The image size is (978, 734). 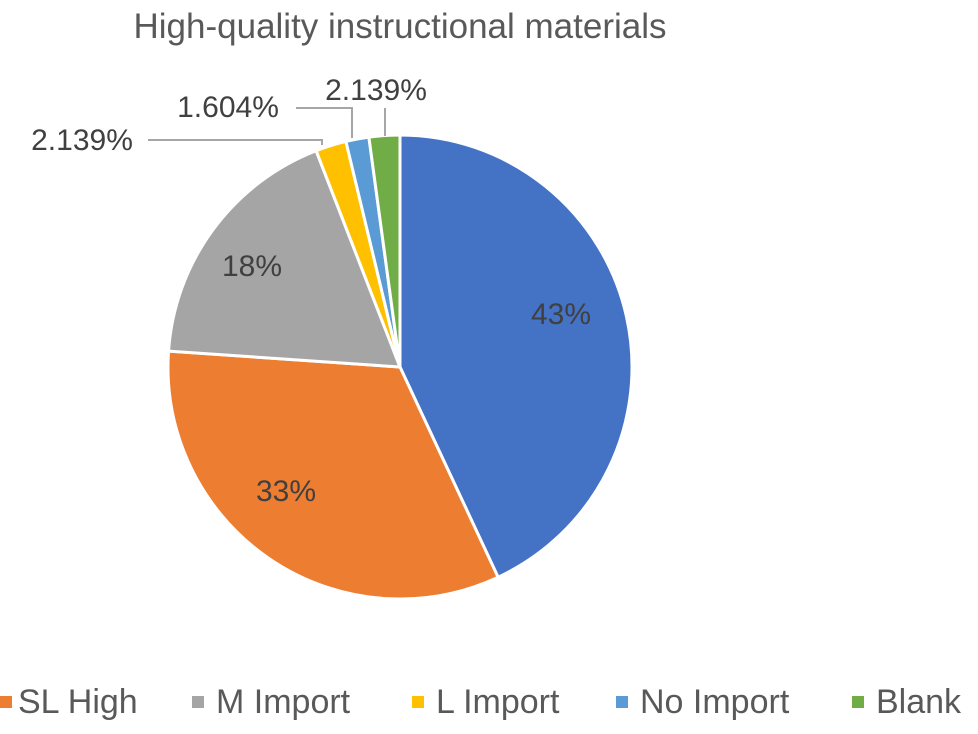 I want to click on data-label-1: 33%, so click(x=286, y=491).